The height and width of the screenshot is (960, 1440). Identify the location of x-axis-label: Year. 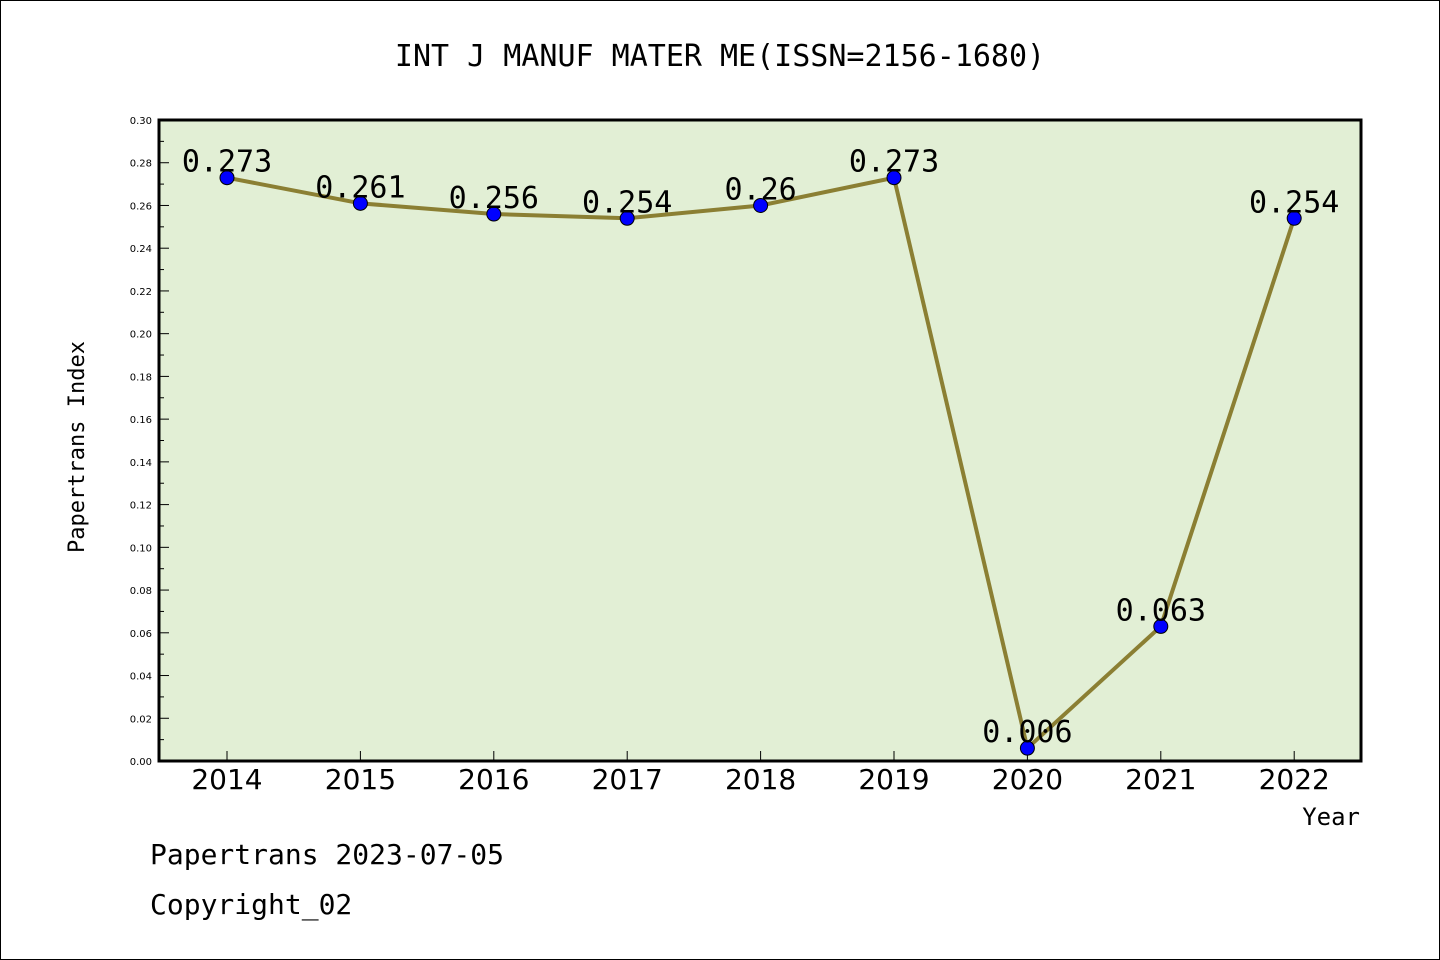
(1331, 817).